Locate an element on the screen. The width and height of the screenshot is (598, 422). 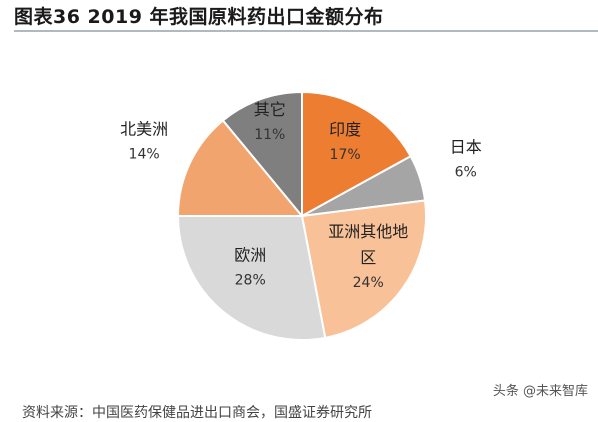
slice-label: 印度 is located at coordinates (345, 129).